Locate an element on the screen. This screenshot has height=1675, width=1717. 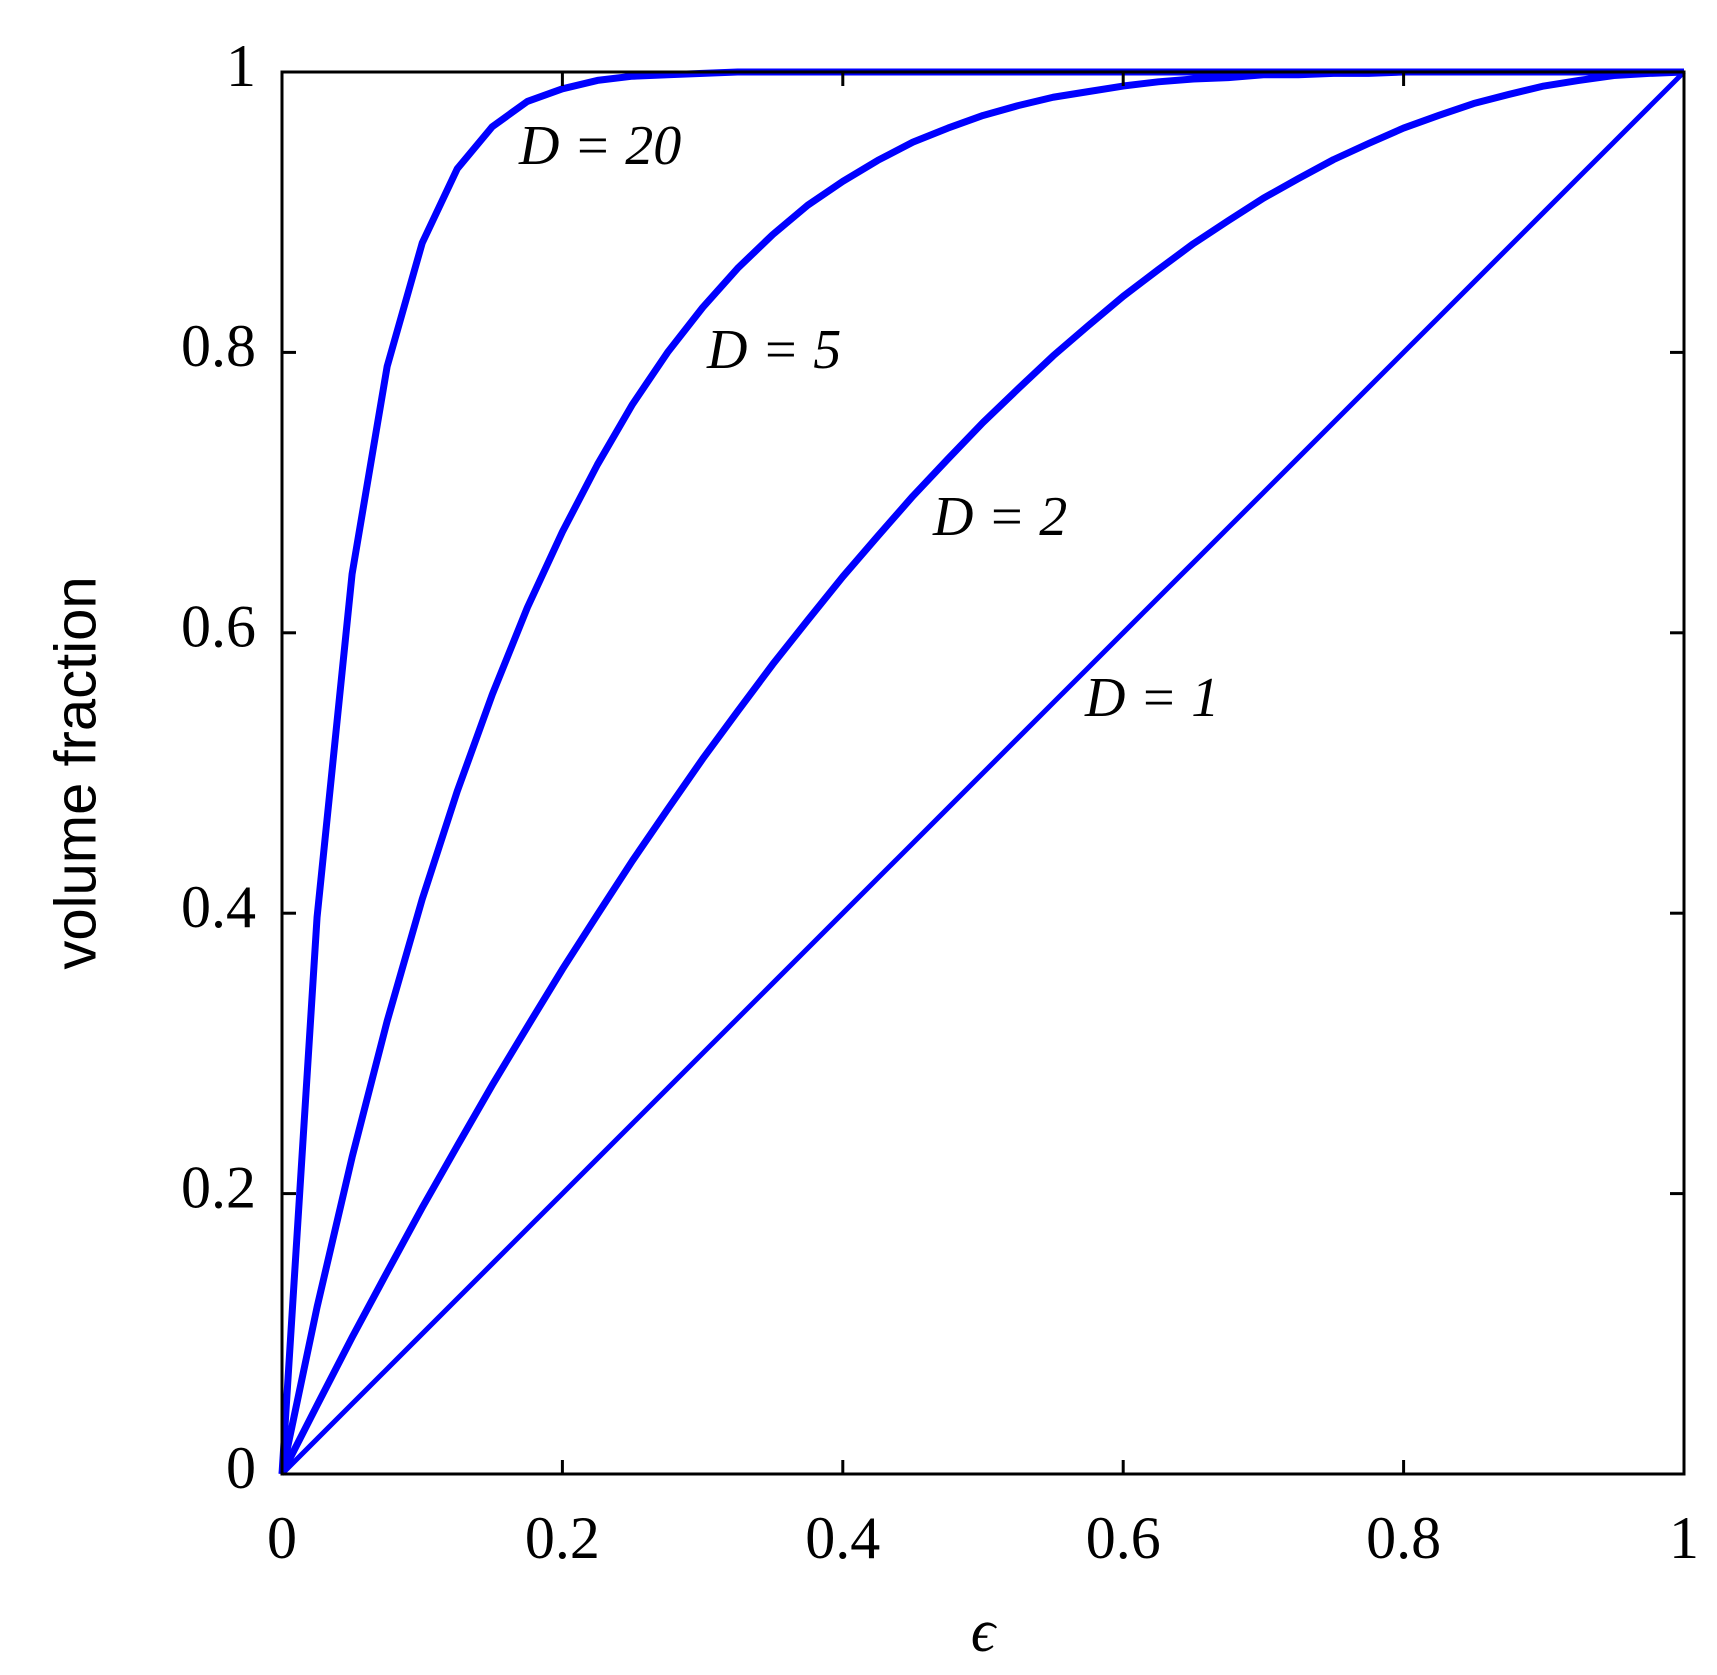
y-tick-label: 0.4 is located at coordinates (218, 907).